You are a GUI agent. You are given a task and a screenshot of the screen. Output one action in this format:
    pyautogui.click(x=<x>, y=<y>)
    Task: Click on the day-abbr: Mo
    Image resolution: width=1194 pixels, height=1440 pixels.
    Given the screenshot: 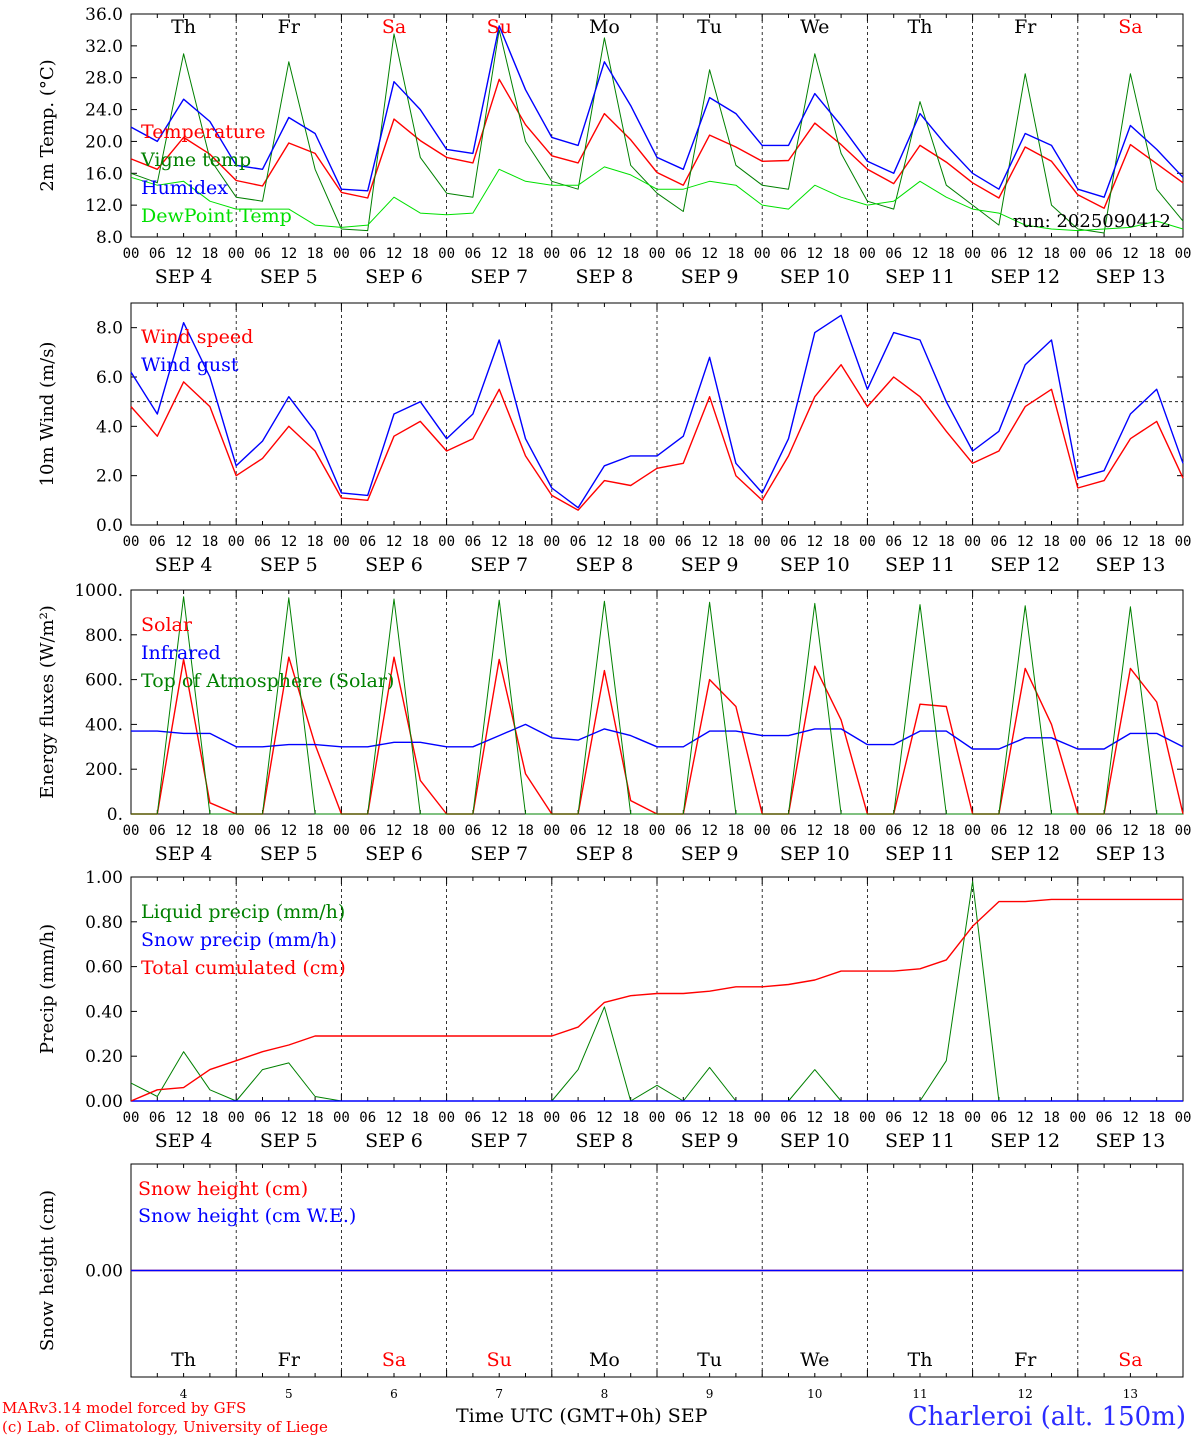 What is the action you would take?
    pyautogui.click(x=604, y=27)
    